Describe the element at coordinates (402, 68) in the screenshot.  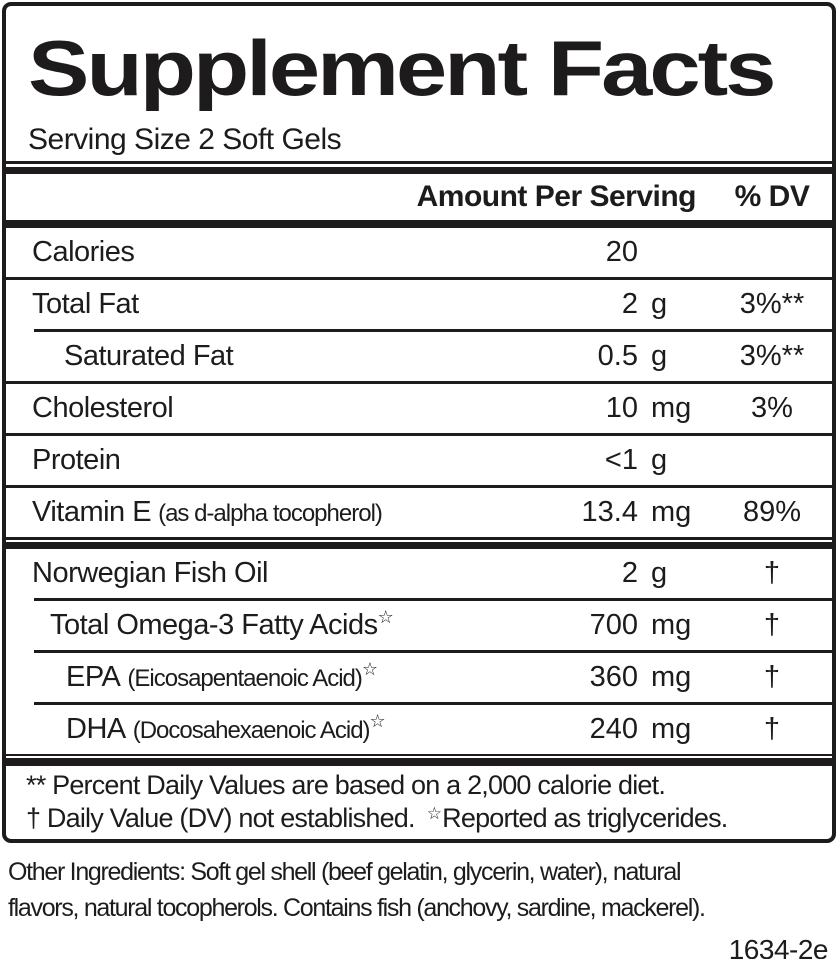
I see `panel-title: Supplement Facts` at that location.